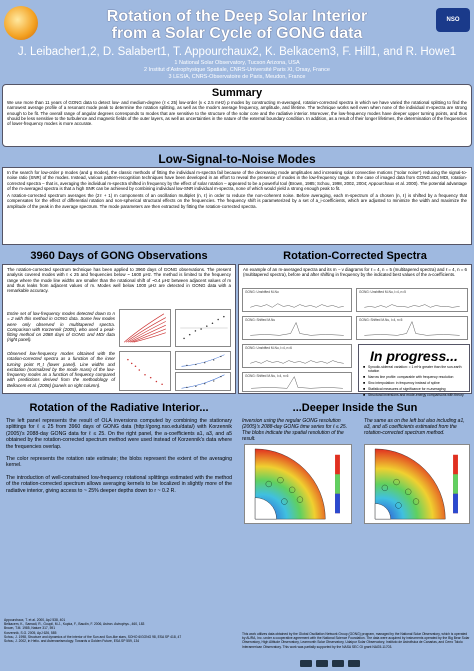  I want to click on lsn-title: Low-Signal-to-Noise Modes, so click(237, 159).